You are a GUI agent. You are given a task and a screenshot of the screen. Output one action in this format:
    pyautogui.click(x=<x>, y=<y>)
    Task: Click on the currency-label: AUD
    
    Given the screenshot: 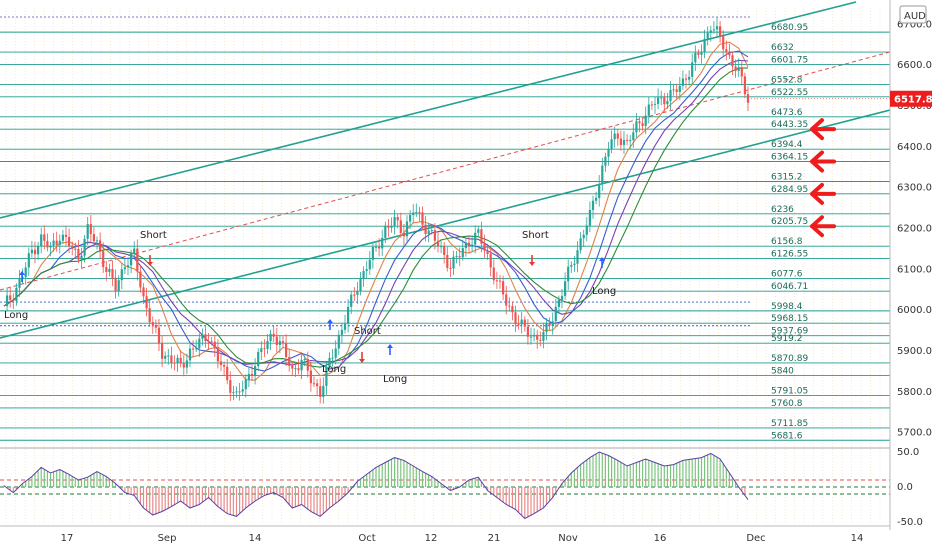 What is the action you would take?
    pyautogui.click(x=915, y=16)
    